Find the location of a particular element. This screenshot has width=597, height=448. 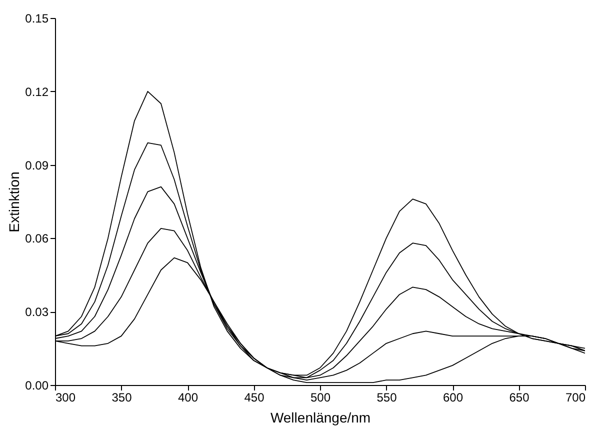

y-axis-title: Extinktion is located at coordinates (14, 202).